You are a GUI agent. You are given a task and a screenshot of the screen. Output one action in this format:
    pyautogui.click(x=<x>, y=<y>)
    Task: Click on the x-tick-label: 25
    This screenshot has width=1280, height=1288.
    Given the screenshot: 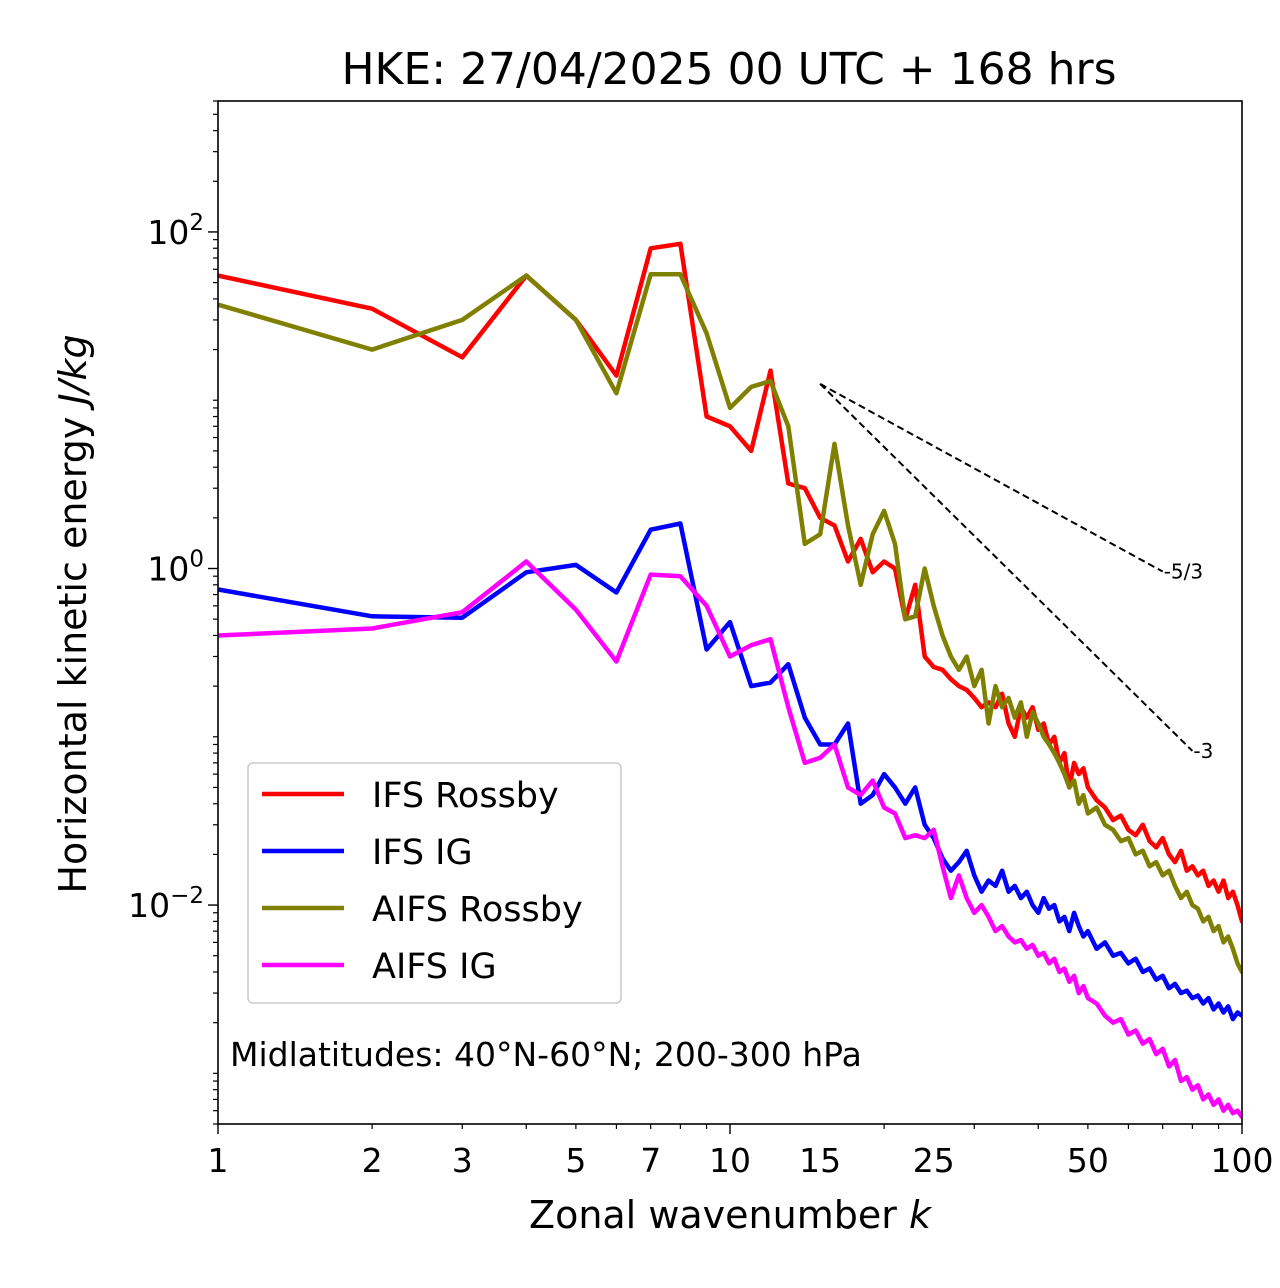 What is the action you would take?
    pyautogui.click(x=934, y=1160)
    